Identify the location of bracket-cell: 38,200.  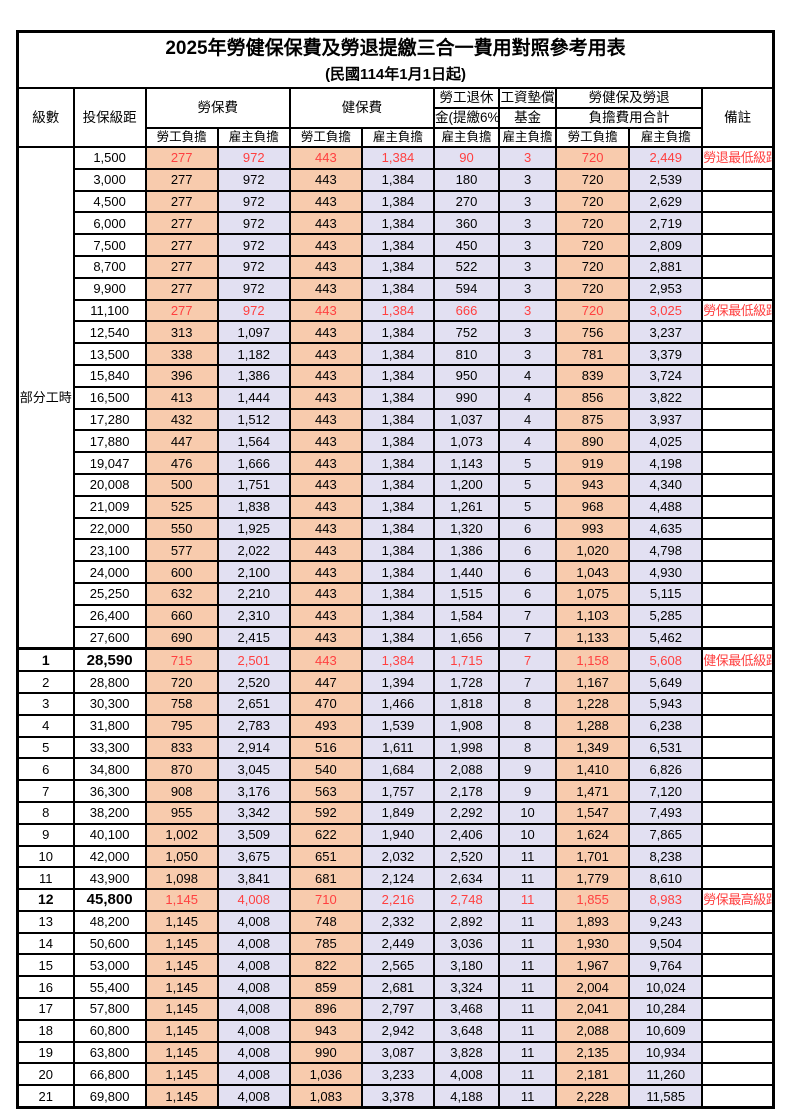
(109, 812).